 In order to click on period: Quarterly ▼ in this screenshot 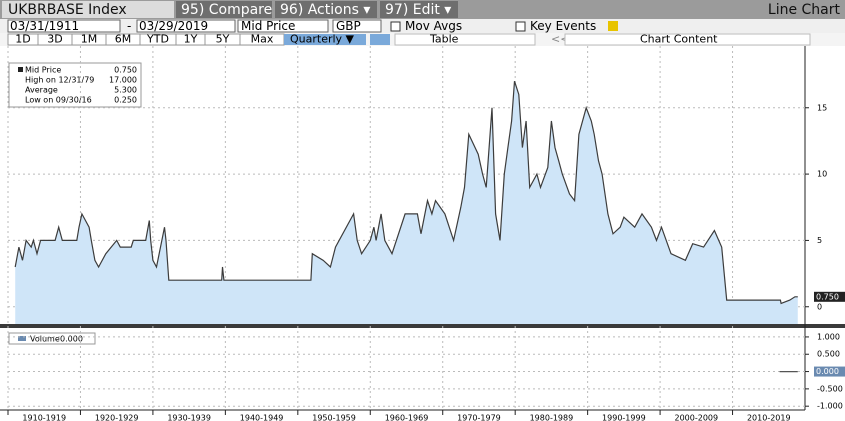, I will do `click(322, 39)`.